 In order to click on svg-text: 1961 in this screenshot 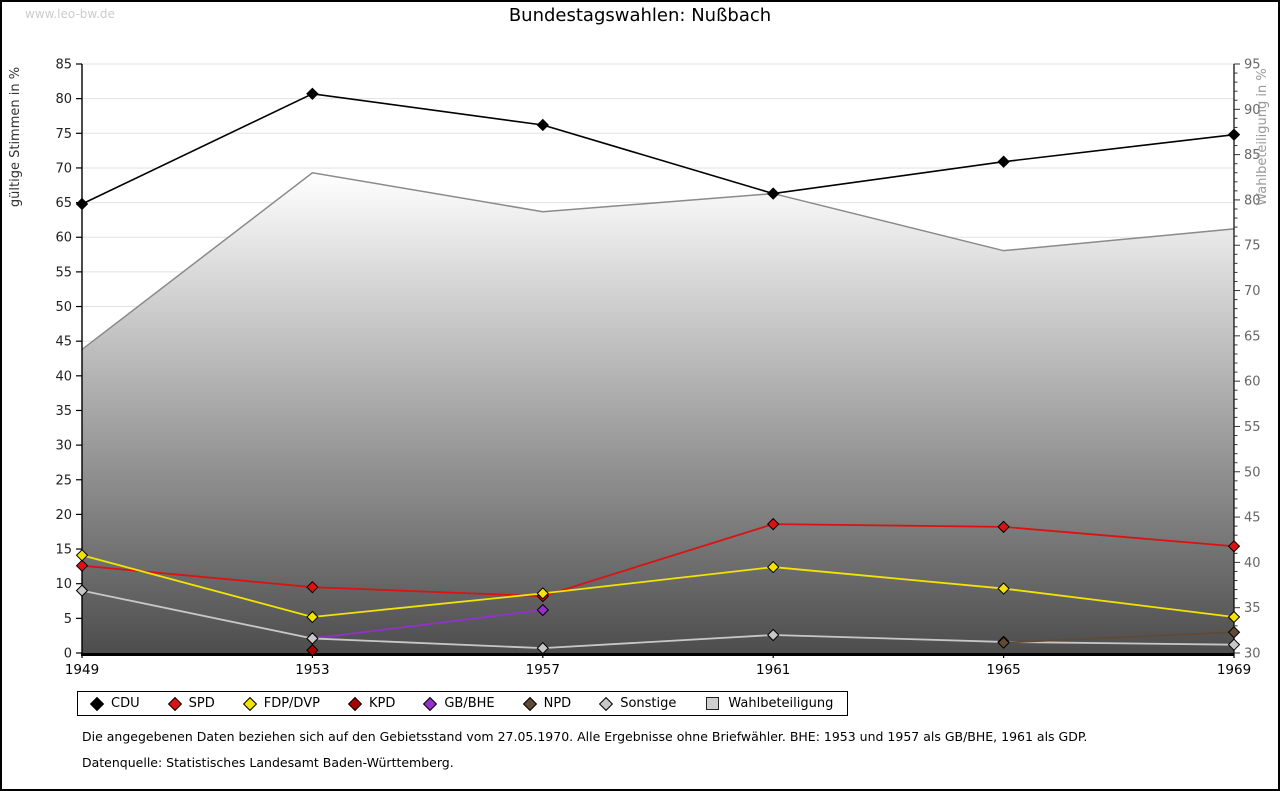, I will do `click(773, 670)`.